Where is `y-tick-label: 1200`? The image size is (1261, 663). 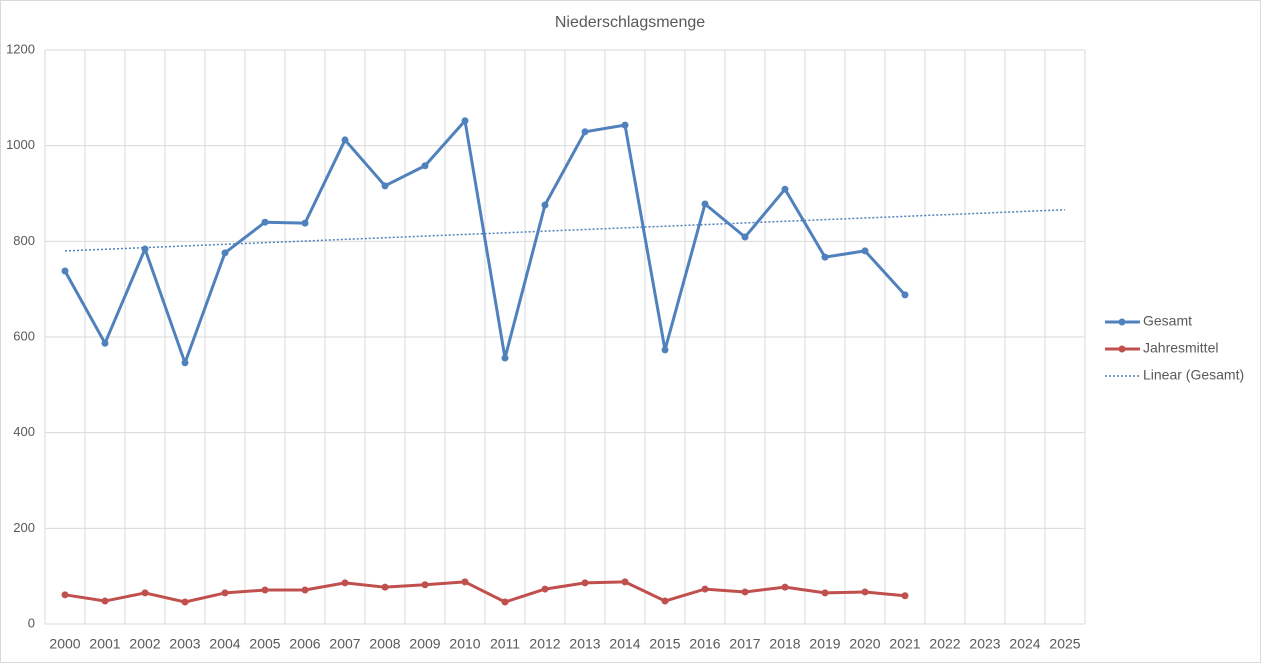
y-tick-label: 1200 is located at coordinates (20, 48).